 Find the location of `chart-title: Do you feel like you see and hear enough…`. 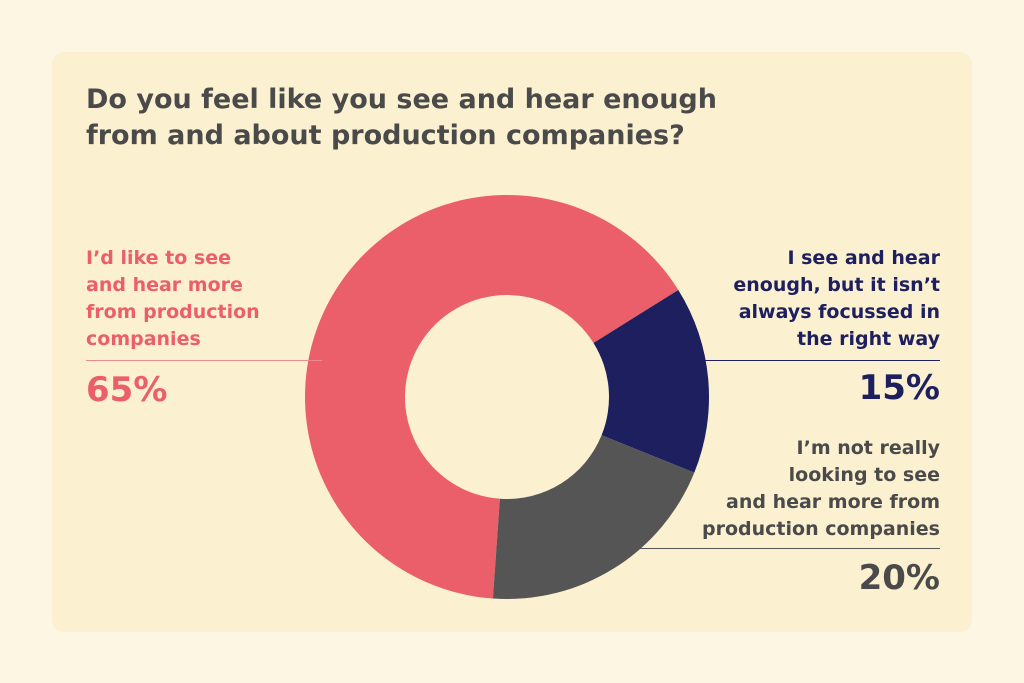

chart-title: Do you feel like you see and hear enough… is located at coordinates (446, 118).